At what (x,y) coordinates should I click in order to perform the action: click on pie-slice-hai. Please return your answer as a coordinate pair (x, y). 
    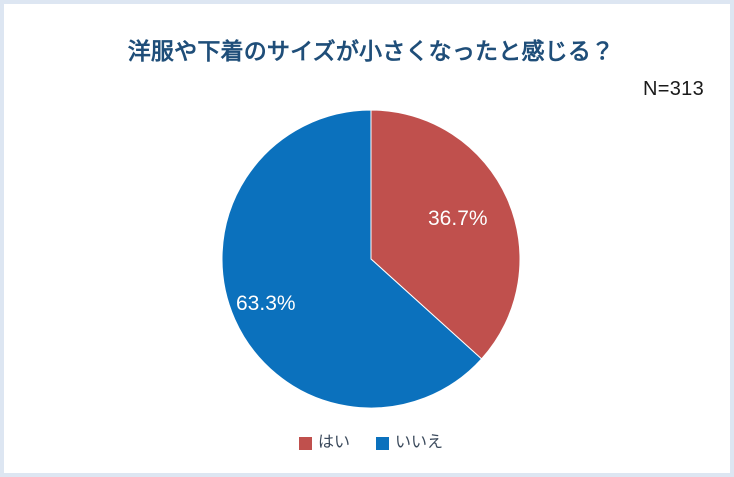
    Looking at the image, I should click on (445, 234).